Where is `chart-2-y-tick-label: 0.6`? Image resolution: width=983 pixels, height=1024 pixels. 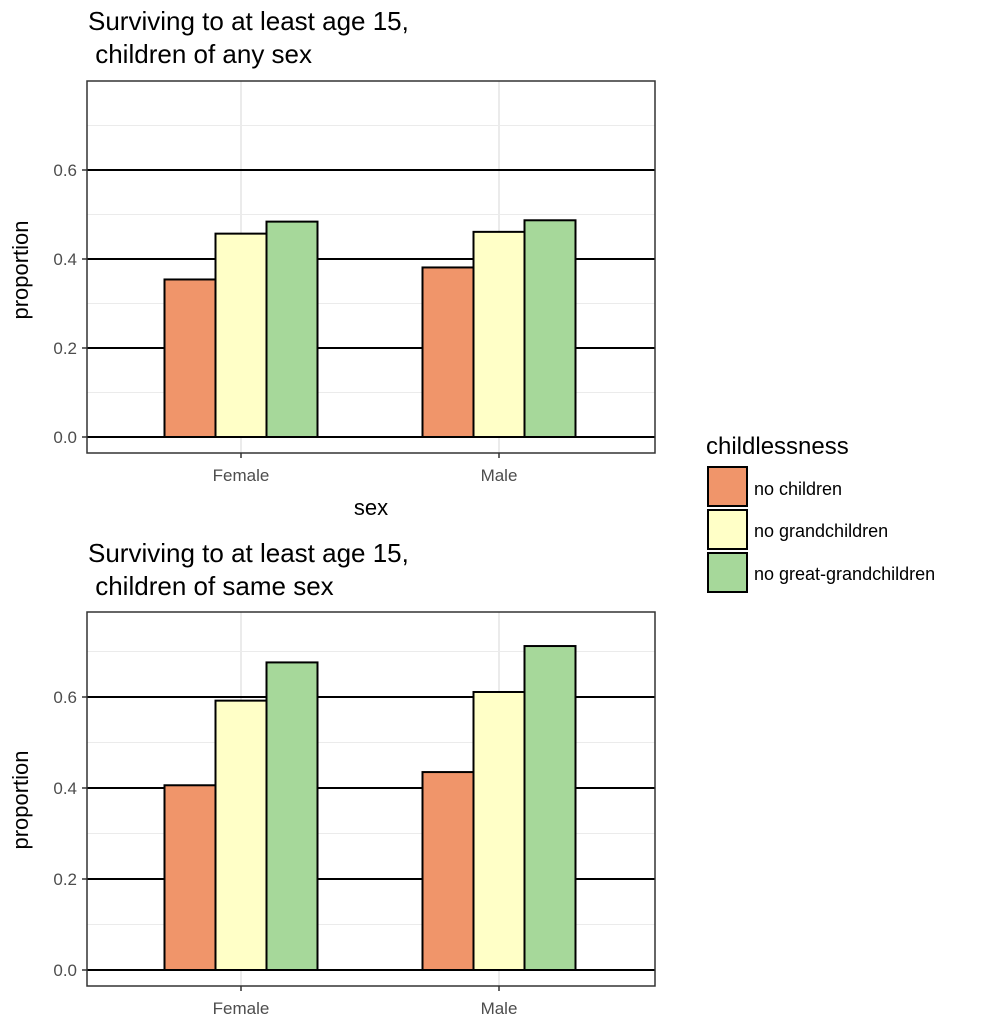 chart-2-y-tick-label: 0.6 is located at coordinates (65, 697).